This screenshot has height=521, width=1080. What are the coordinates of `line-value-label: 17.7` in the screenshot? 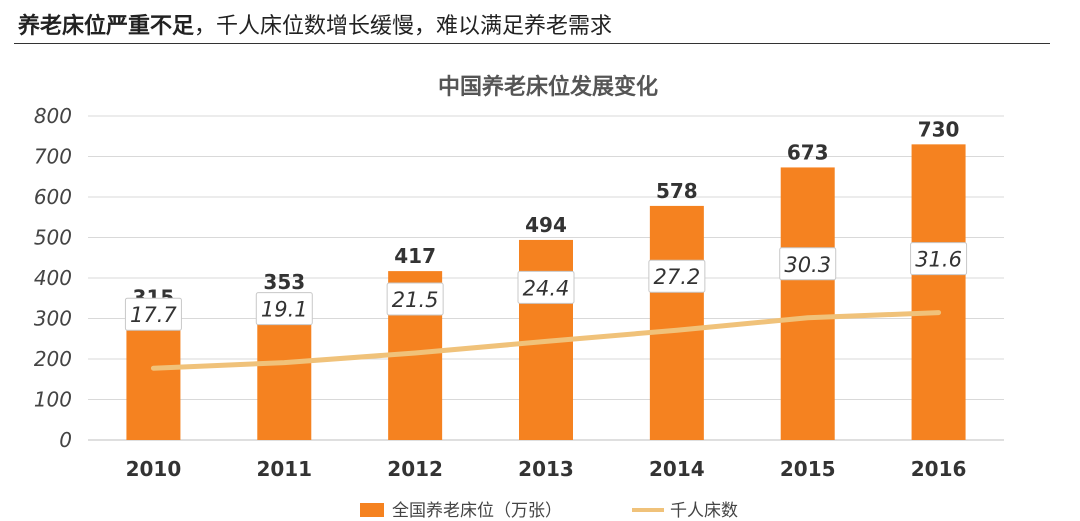 It's located at (153, 315).